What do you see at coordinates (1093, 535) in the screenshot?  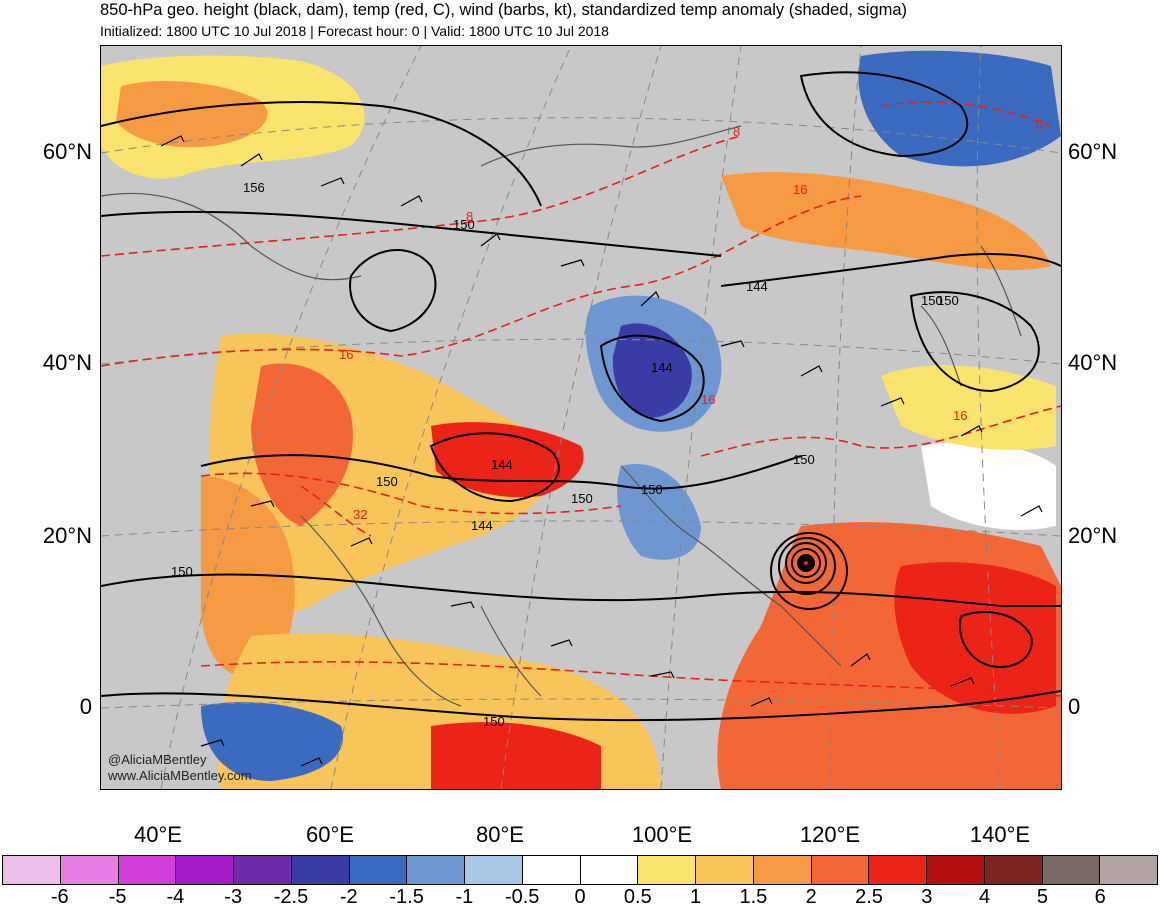 I see `lat-label-right: 20°N` at bounding box center [1093, 535].